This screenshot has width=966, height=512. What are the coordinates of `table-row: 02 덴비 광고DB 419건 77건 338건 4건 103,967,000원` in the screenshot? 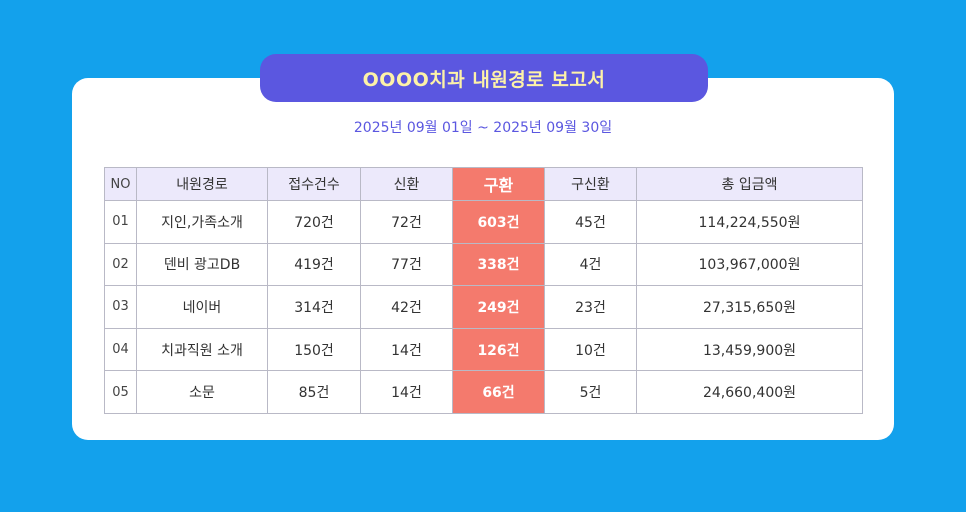 It's located at (483, 264).